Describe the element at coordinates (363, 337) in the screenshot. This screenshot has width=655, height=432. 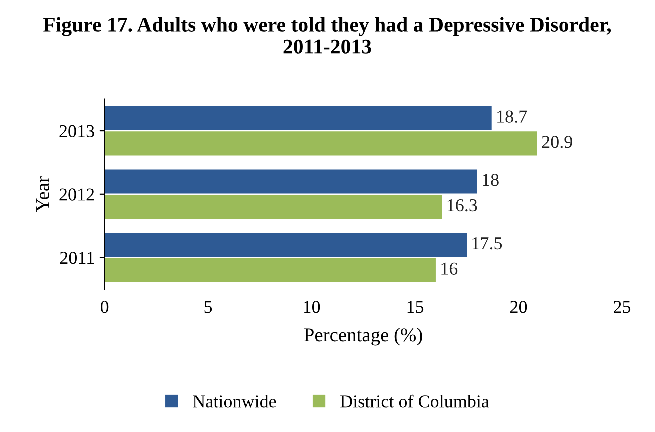
I see `x-axis-title: Percentage (%)` at that location.